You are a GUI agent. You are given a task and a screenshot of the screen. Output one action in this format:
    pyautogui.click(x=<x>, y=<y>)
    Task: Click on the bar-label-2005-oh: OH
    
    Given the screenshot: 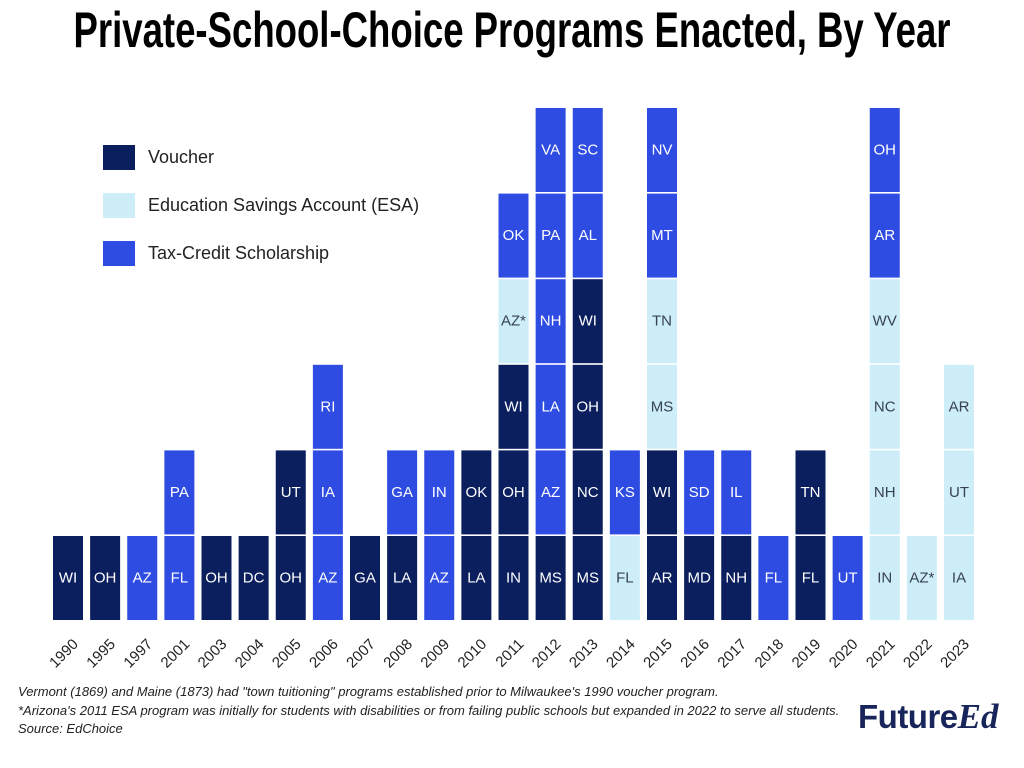 What is the action you would take?
    pyautogui.click(x=291, y=578)
    